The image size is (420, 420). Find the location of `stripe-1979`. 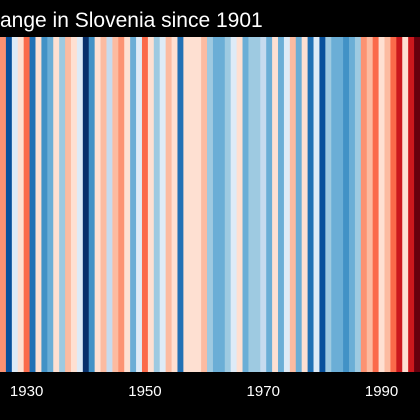

stripe-1979 is located at coordinates (316, 204).